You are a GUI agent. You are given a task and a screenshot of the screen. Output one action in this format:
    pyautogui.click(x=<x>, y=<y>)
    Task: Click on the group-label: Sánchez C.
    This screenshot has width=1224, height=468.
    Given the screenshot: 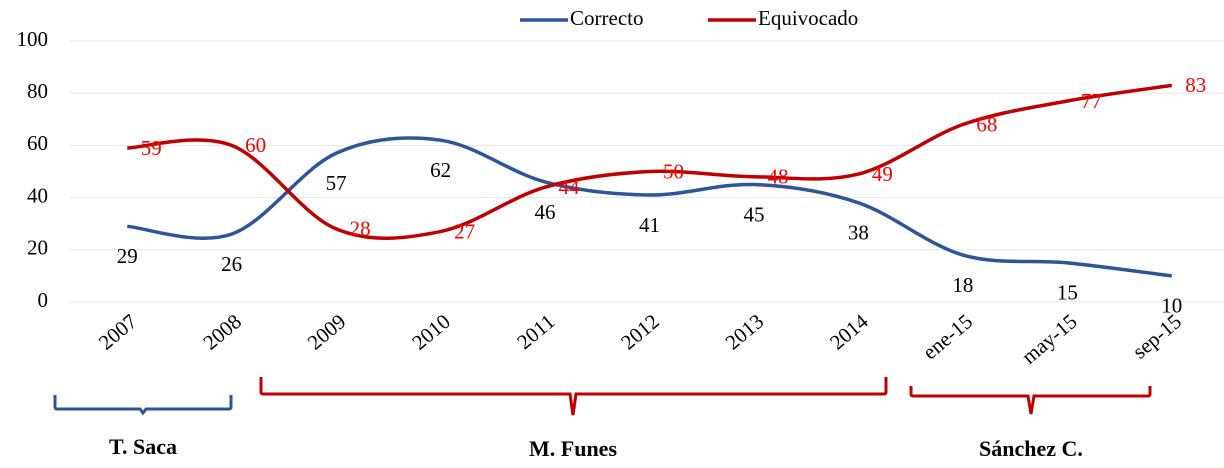 What is the action you would take?
    pyautogui.click(x=1031, y=448)
    